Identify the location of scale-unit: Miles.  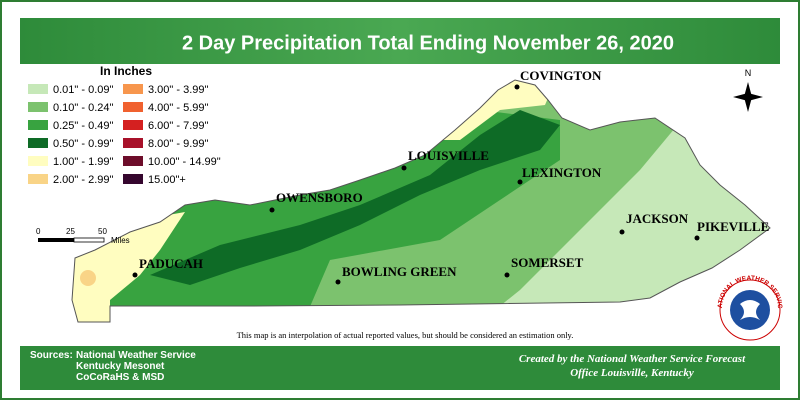
(120, 240).